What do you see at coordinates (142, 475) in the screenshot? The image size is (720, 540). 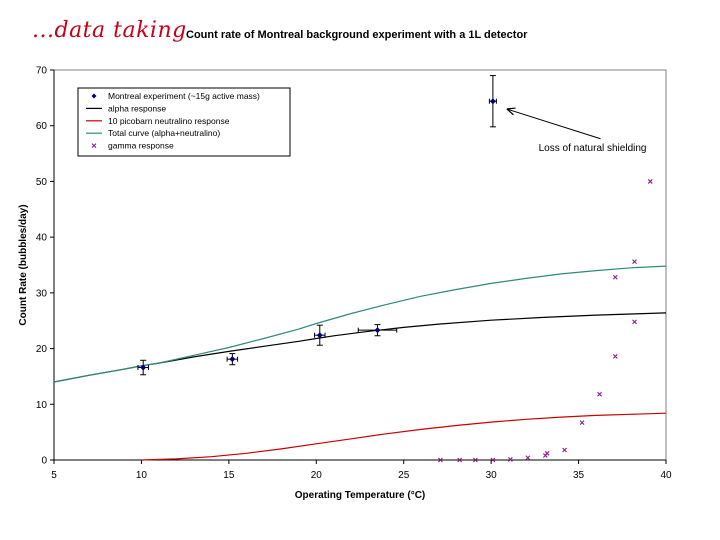 I see `x-tick-label: 10` at bounding box center [142, 475].